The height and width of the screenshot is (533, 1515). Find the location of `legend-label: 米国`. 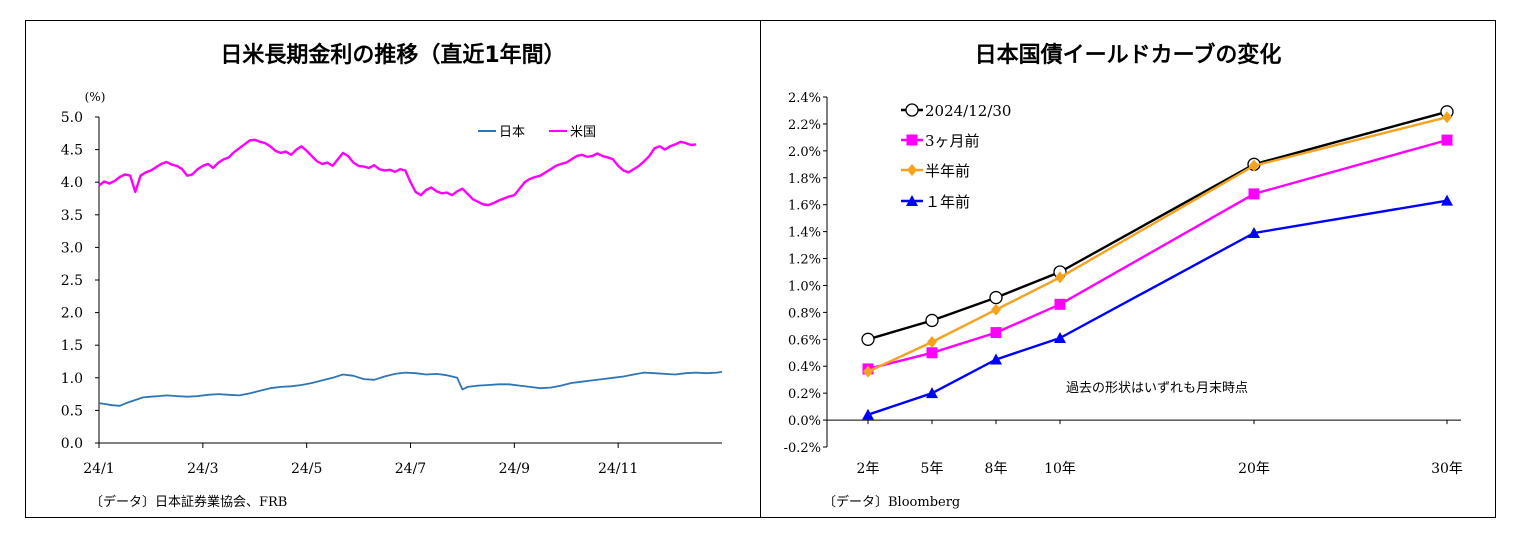

legend-label: 米国 is located at coordinates (583, 132).